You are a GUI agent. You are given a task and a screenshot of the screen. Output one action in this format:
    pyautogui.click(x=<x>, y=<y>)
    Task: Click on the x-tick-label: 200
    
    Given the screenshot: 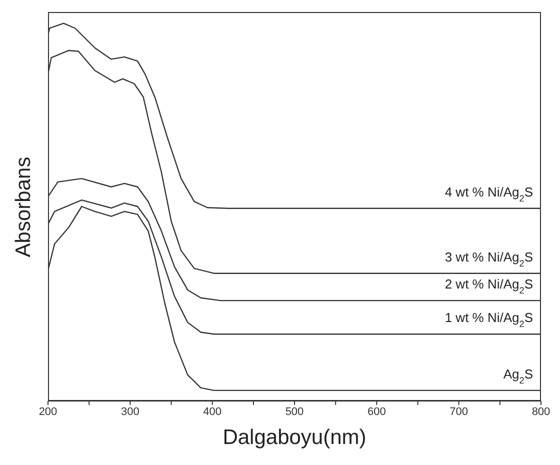 What is the action you would take?
    pyautogui.click(x=48, y=412)
    